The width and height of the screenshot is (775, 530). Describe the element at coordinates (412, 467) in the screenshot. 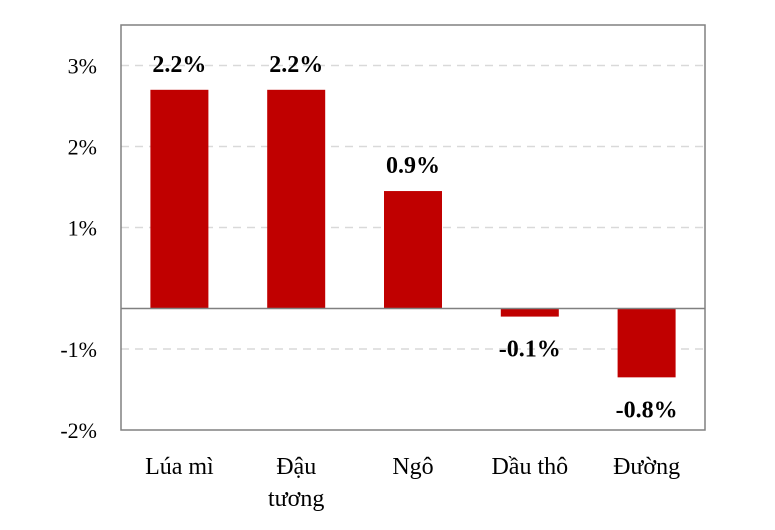

I see `category-label-2-0: Ngô` at that location.